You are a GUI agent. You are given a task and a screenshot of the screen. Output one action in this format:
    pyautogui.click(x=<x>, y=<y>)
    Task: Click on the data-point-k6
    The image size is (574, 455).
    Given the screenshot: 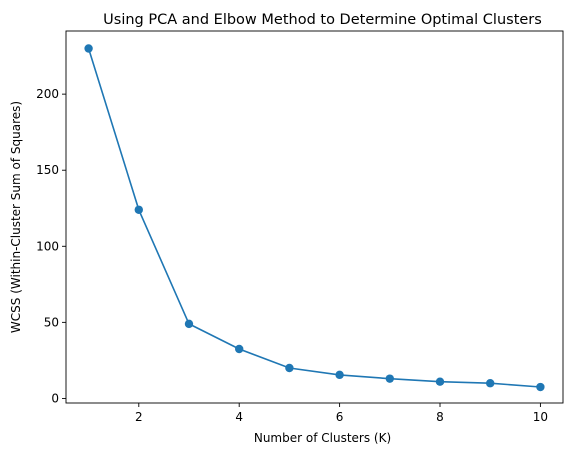 What is the action you would take?
    pyautogui.click(x=339, y=375)
    